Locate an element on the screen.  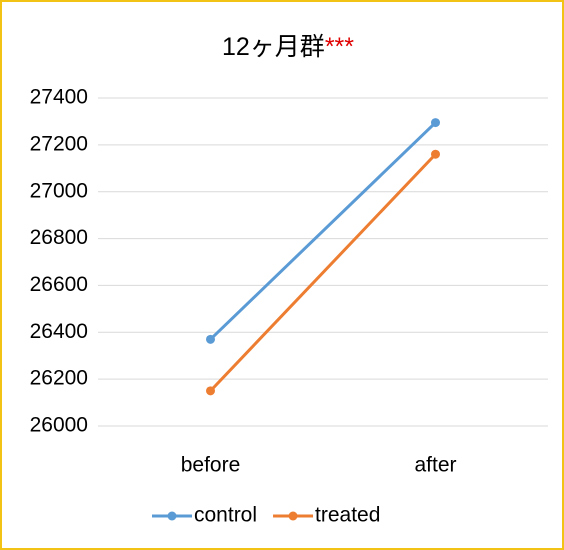
y-tick-label: 26600 is located at coordinates (59, 284).